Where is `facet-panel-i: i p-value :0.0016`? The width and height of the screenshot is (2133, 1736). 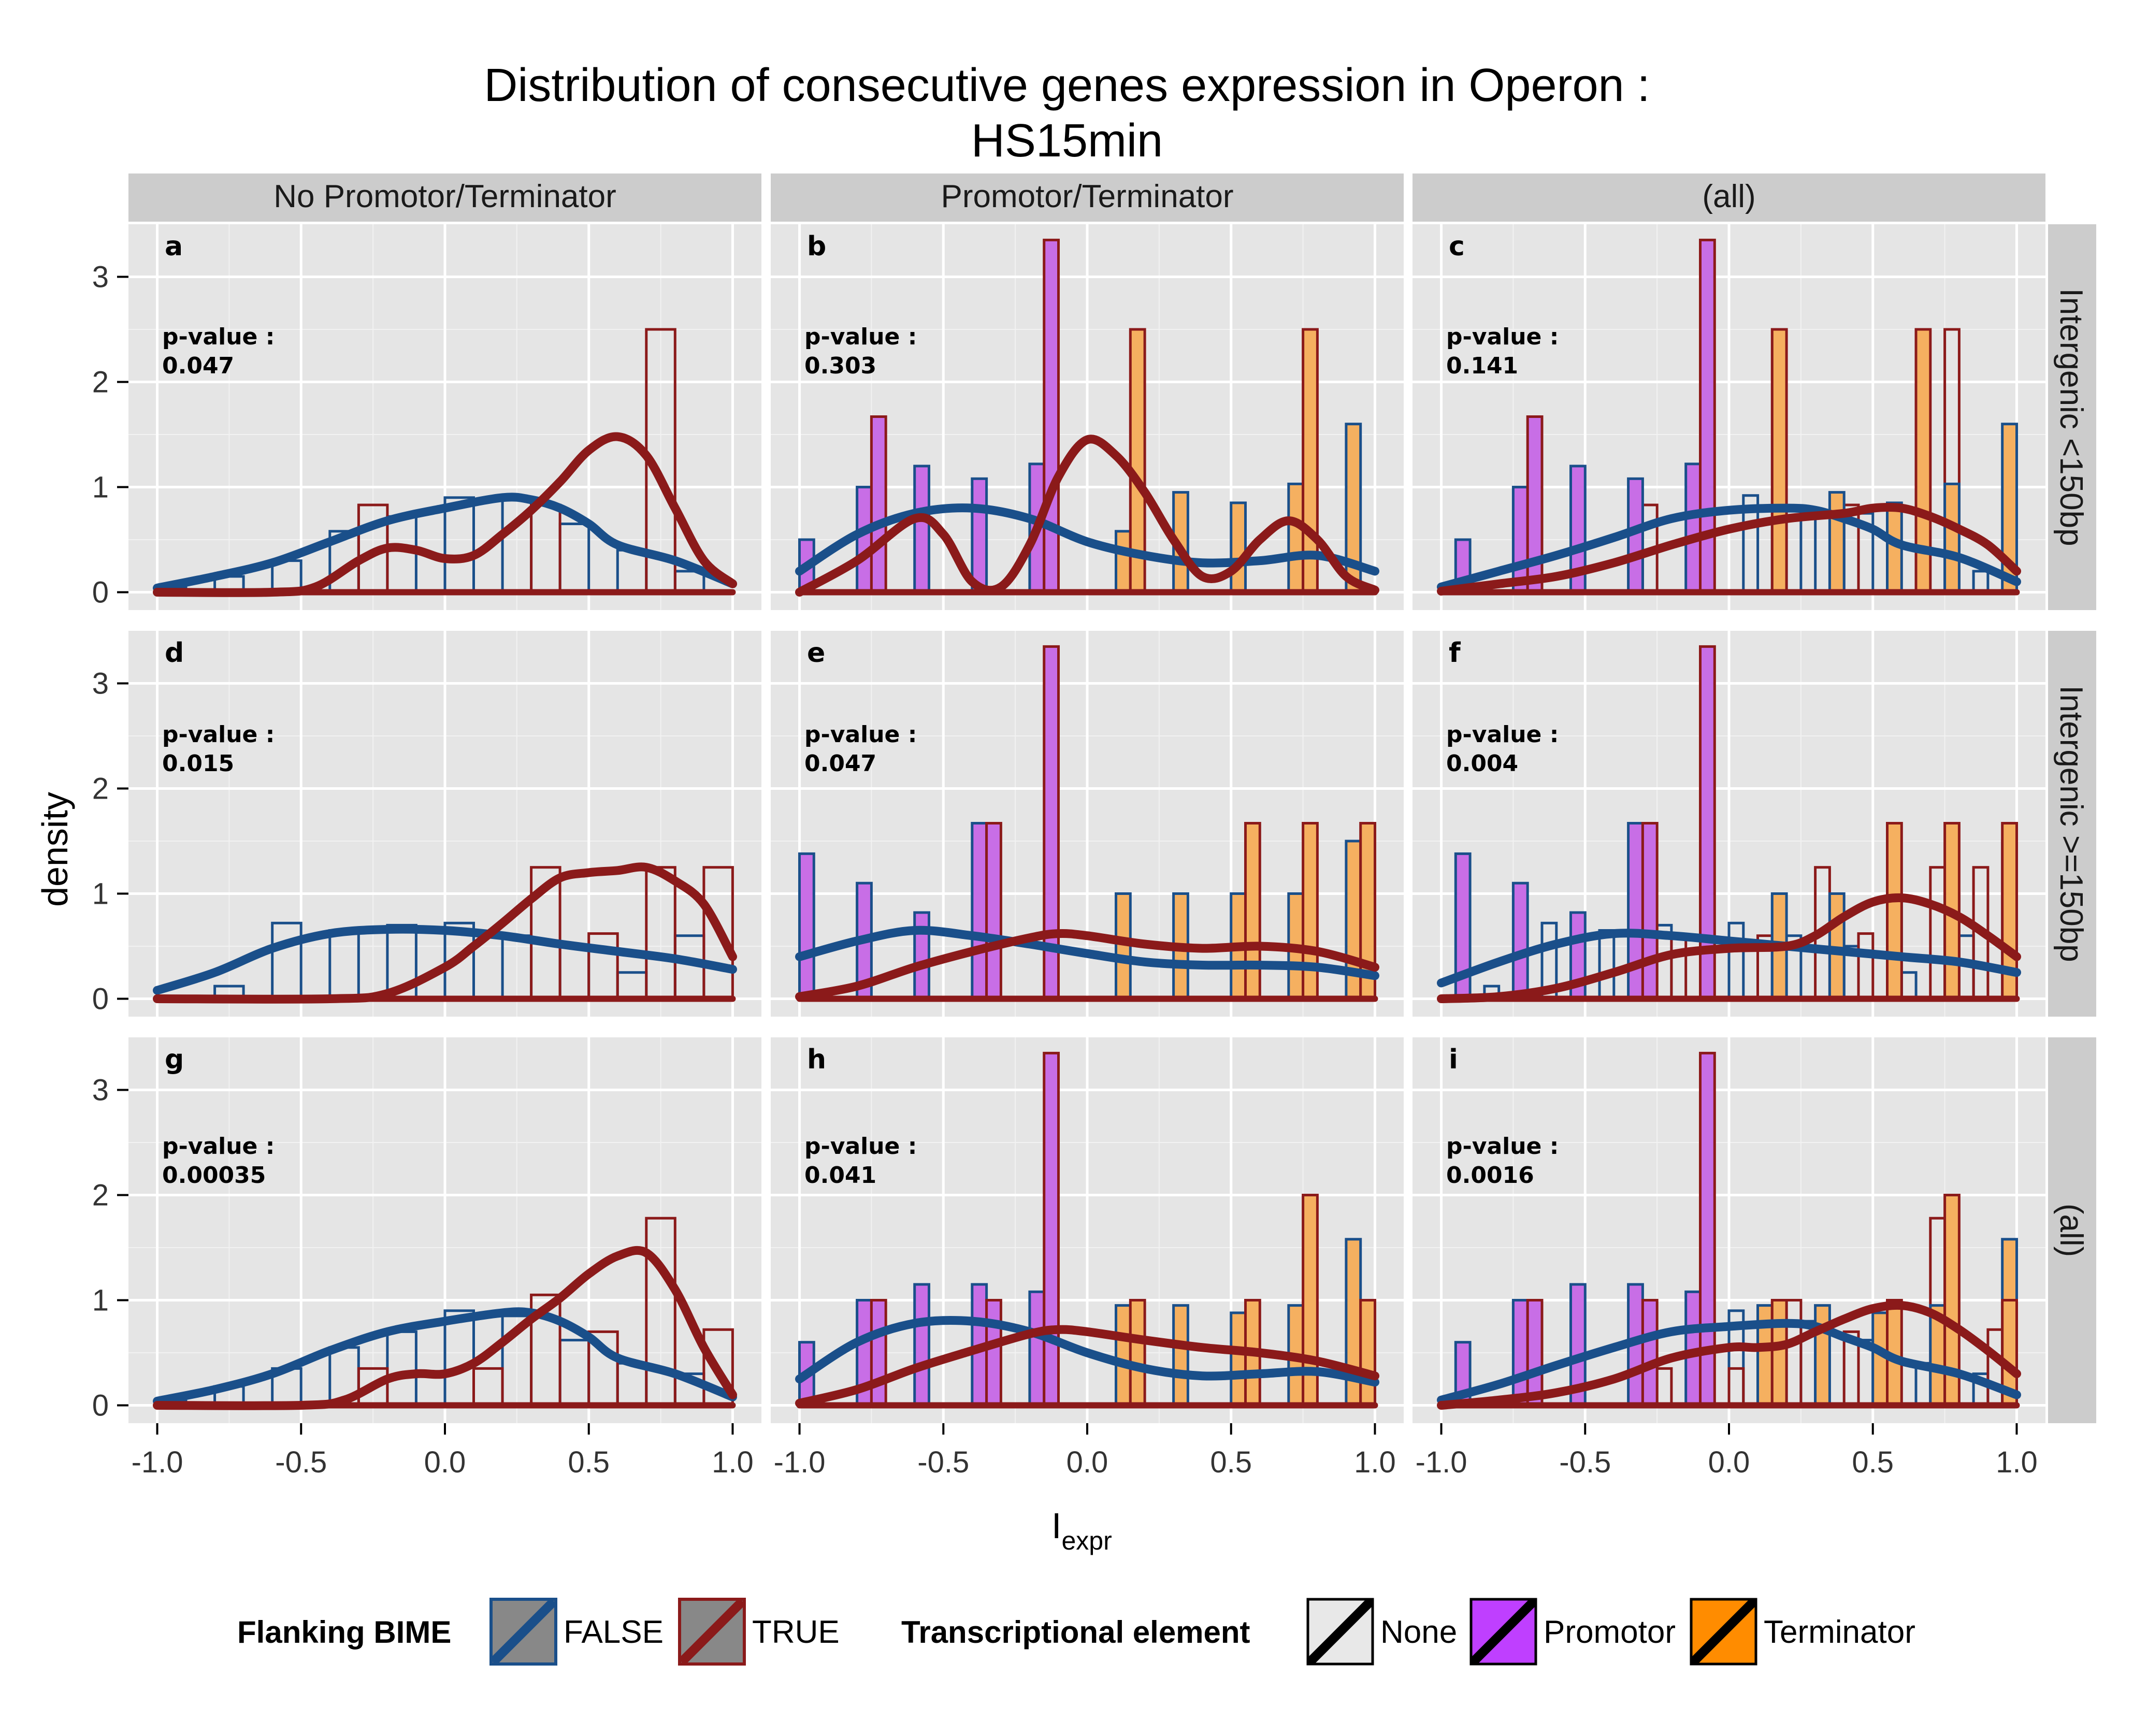
facet-panel-i: i p-value :0.0016 is located at coordinates (1729, 1230).